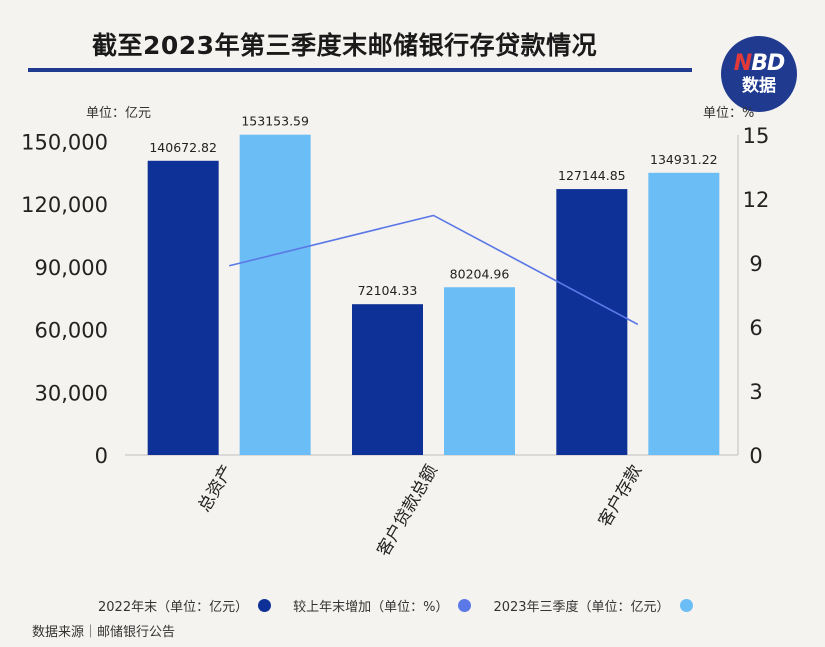 The image size is (825, 647). I want to click on data-label: 72104.33, so click(388, 290).